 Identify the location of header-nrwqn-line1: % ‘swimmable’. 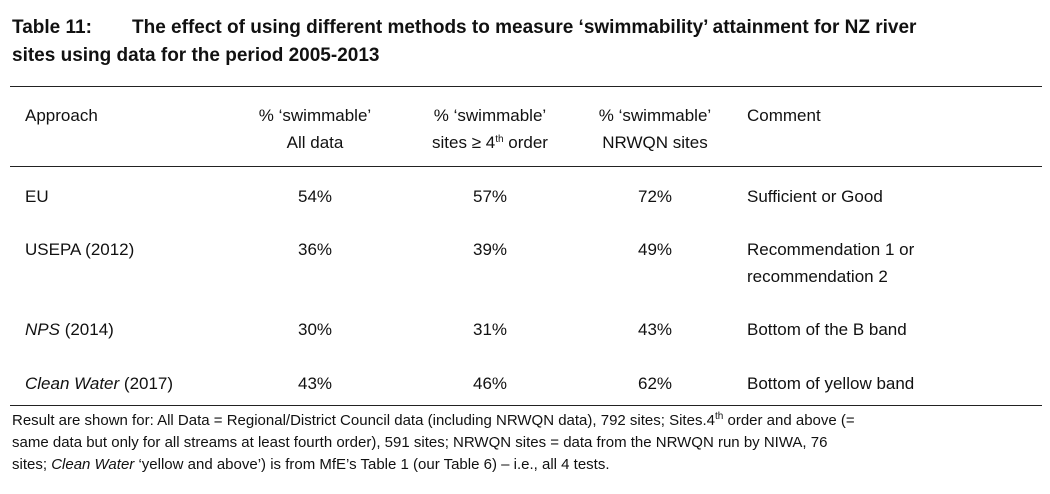
(655, 115).